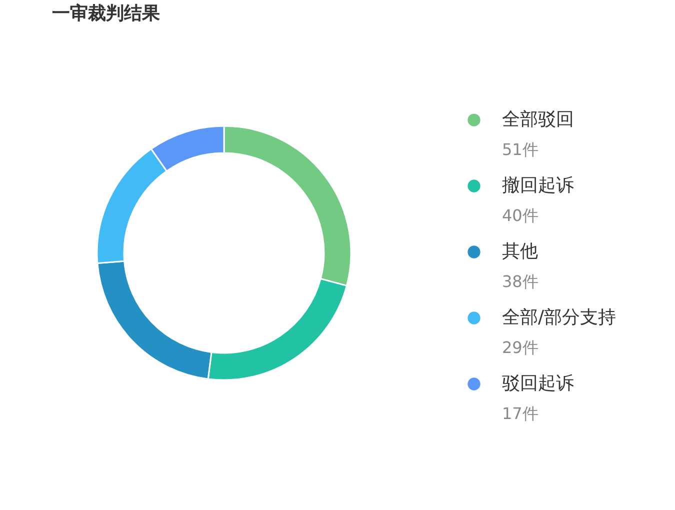 This screenshot has height=510, width=675. What do you see at coordinates (538, 119) in the screenshot?
I see `legend-label: 全部驳回` at bounding box center [538, 119].